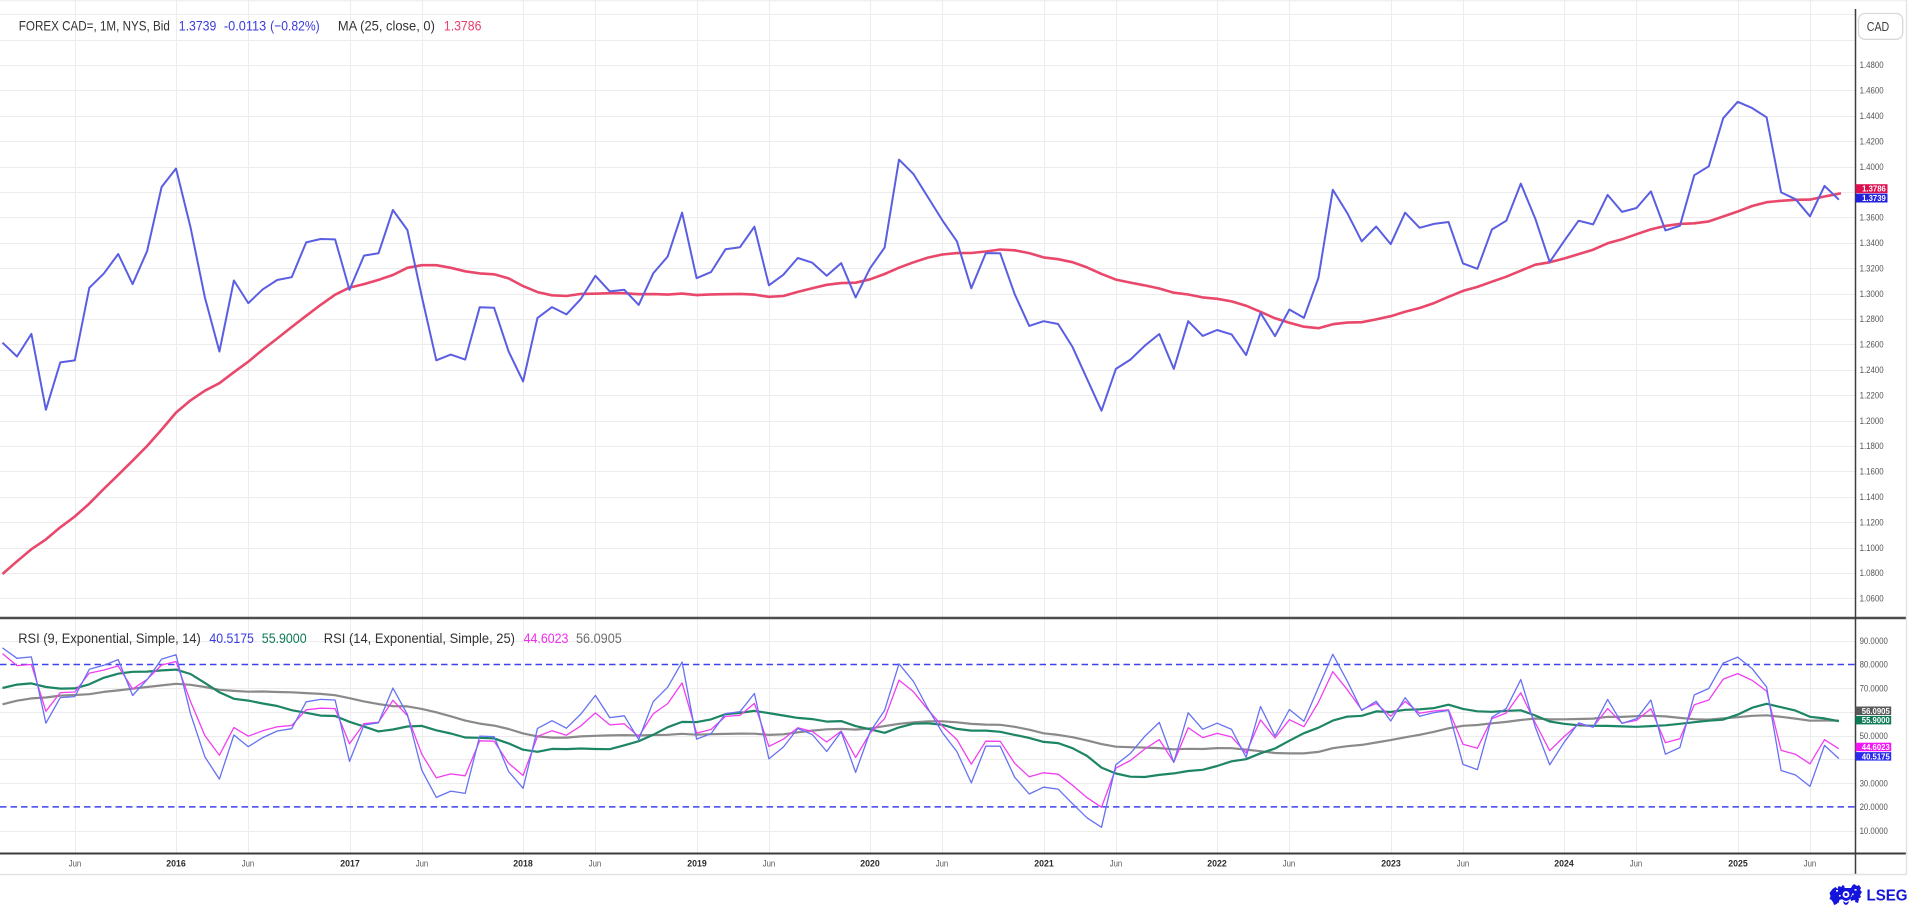 This screenshot has height=905, width=1916. Describe the element at coordinates (1044, 863) in the screenshot. I see `svg-text: 2021` at that location.